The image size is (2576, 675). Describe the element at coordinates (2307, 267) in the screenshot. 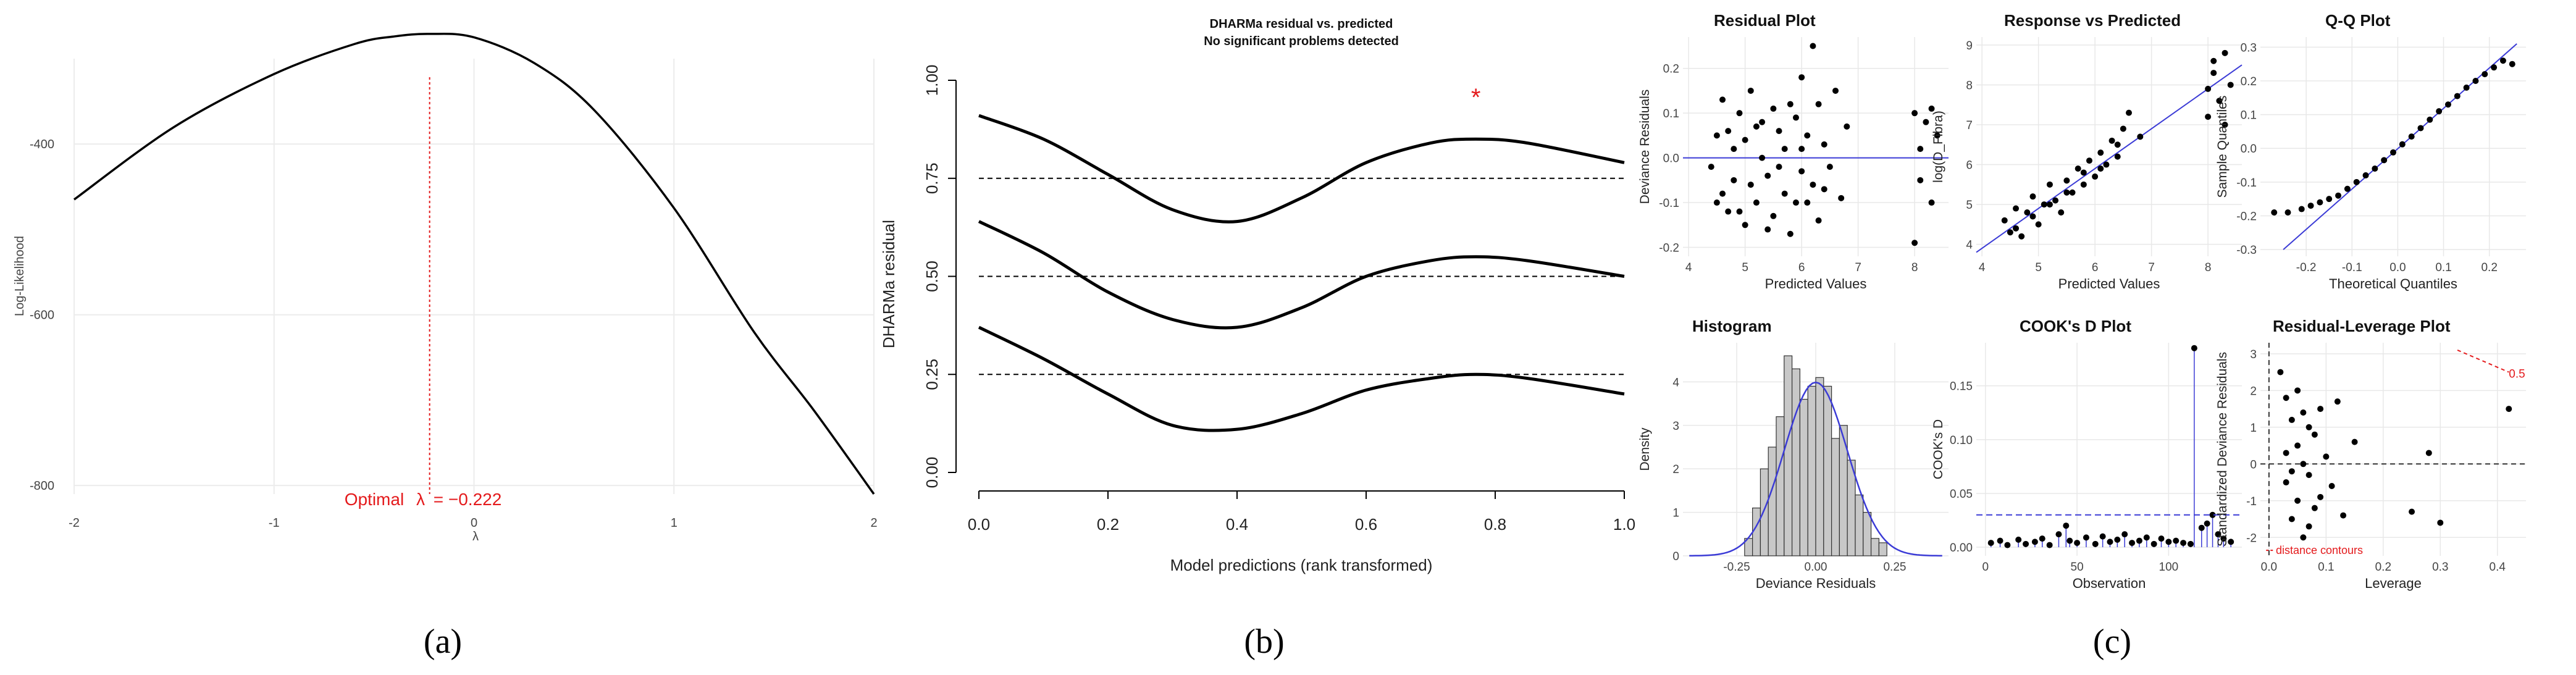

I see `qq-xtick-label: -0.2` at that location.